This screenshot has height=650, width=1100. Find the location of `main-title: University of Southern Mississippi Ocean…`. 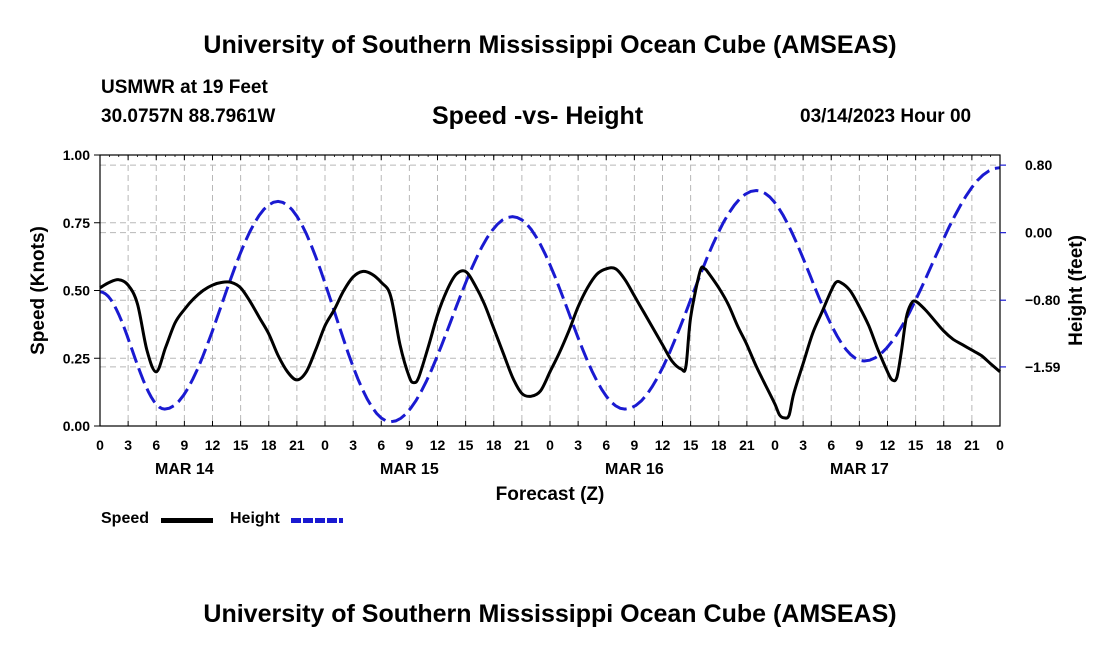

main-title: University of Southern Mississippi Ocean… is located at coordinates (550, 45).